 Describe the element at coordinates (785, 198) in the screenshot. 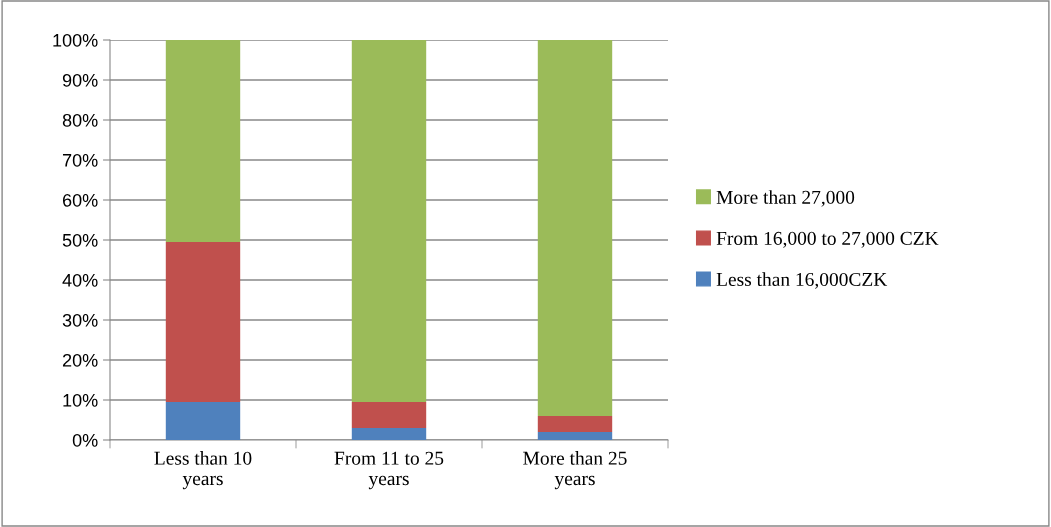

I see `legend-label: More than 27,000` at that location.